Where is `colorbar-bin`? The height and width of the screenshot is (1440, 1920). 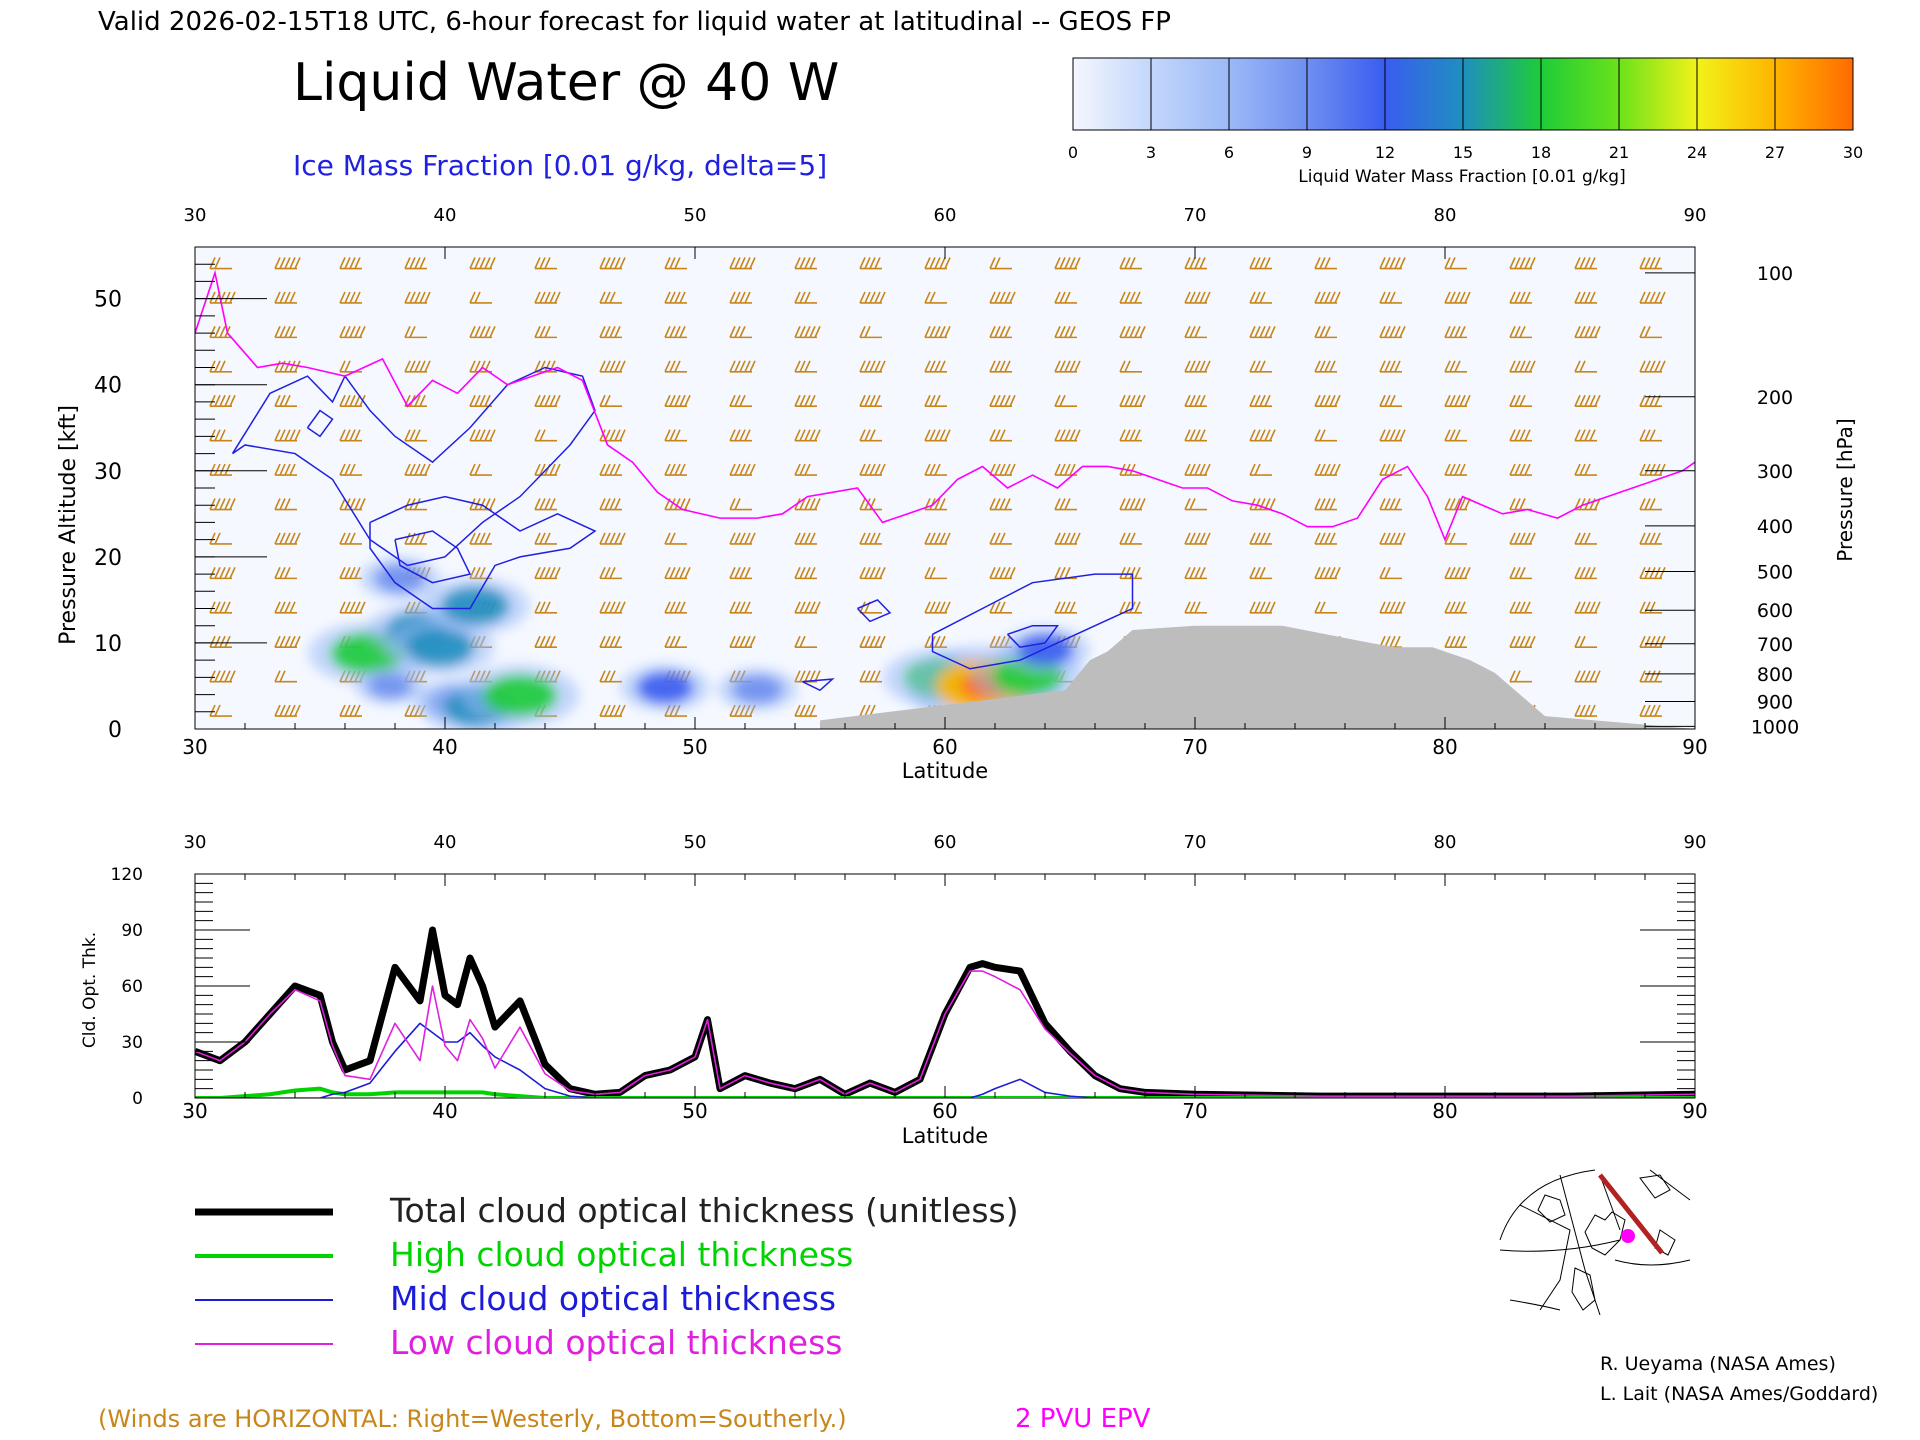 colorbar-bin is located at coordinates (1190, 94).